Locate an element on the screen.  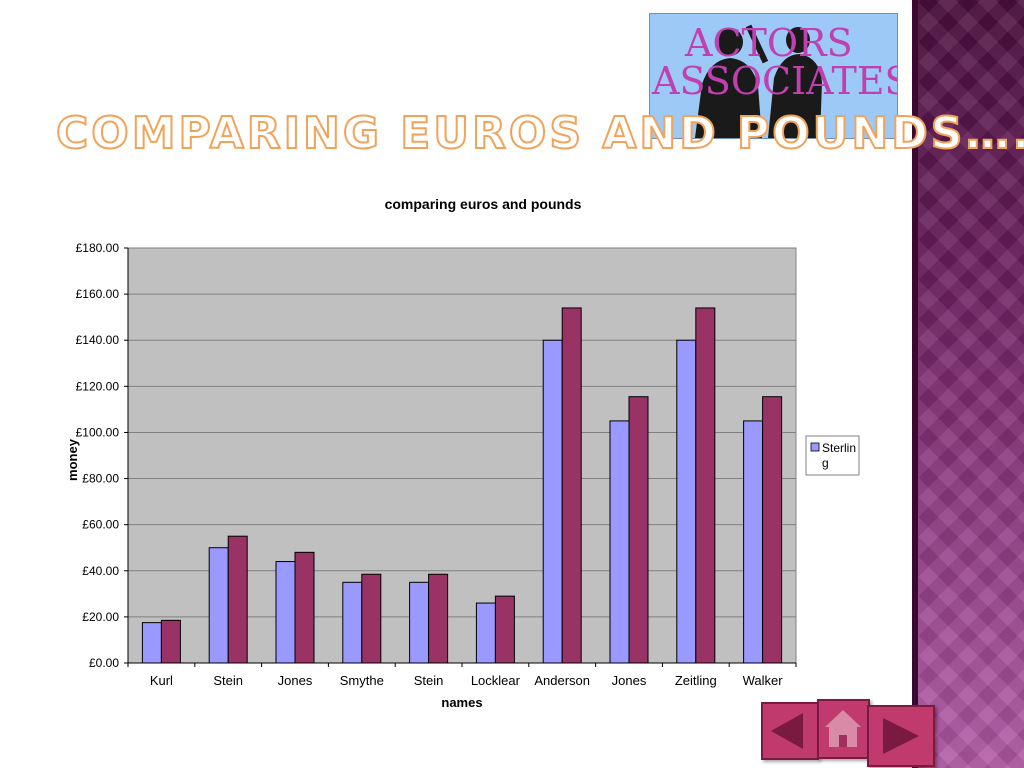
y-axis-label: money is located at coordinates (72, 459).